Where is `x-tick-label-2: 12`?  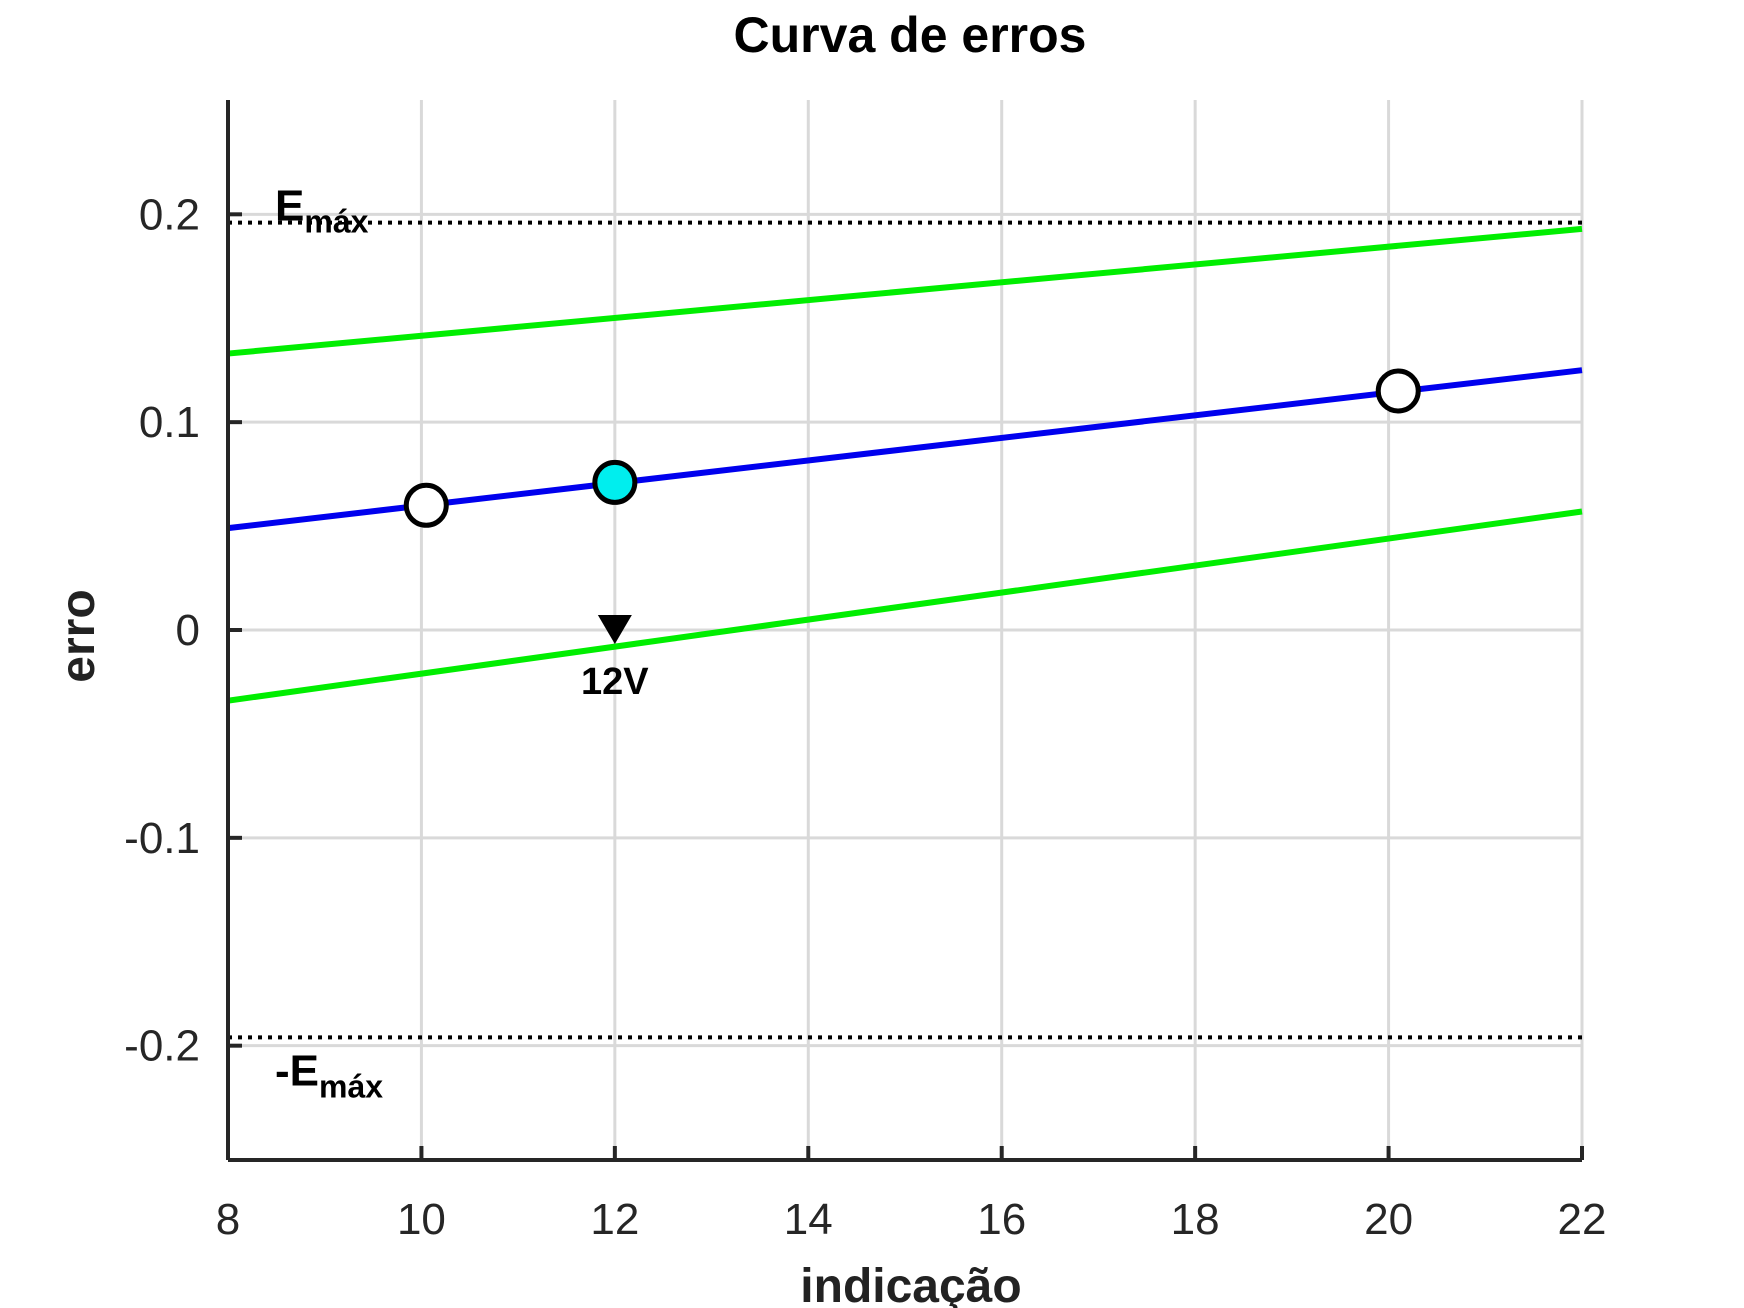
x-tick-label-2: 12 is located at coordinates (614, 1219).